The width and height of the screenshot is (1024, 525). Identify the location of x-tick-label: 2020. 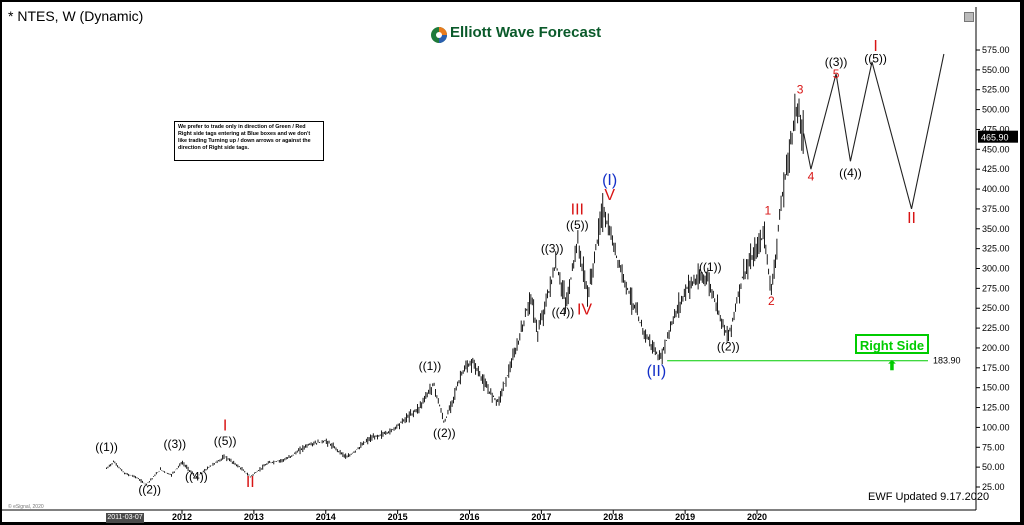
(757, 517).